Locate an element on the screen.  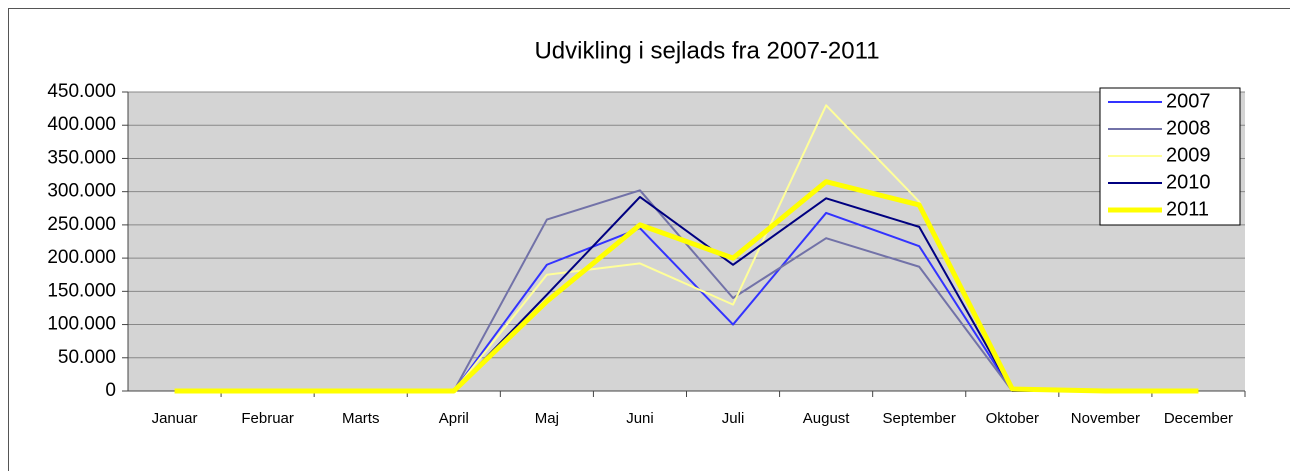
legend-label: 2011 is located at coordinates (1187, 209).